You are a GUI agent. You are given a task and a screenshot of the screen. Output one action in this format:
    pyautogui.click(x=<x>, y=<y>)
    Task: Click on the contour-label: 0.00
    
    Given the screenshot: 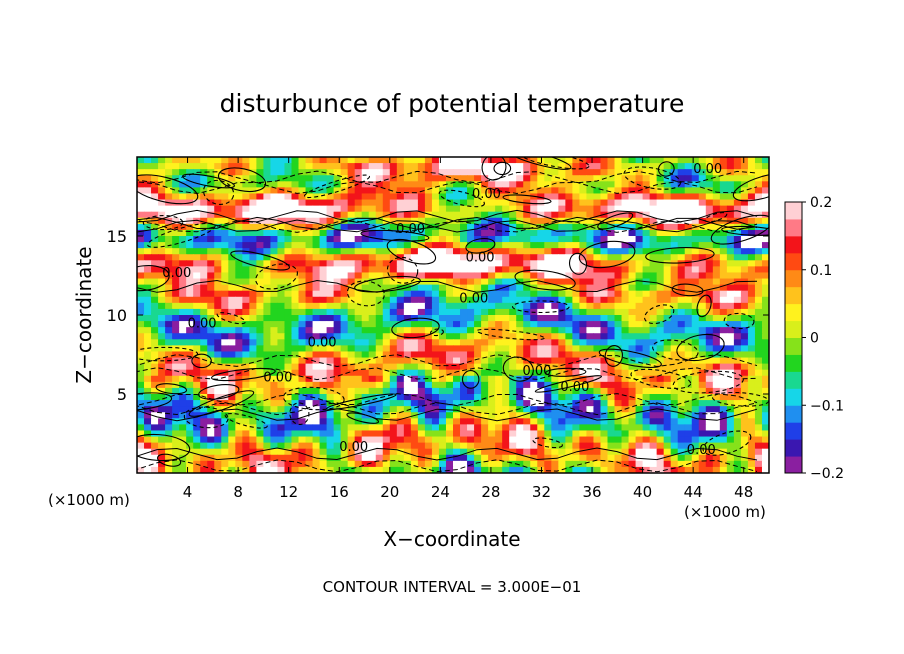 What is the action you would take?
    pyautogui.click(x=176, y=273)
    